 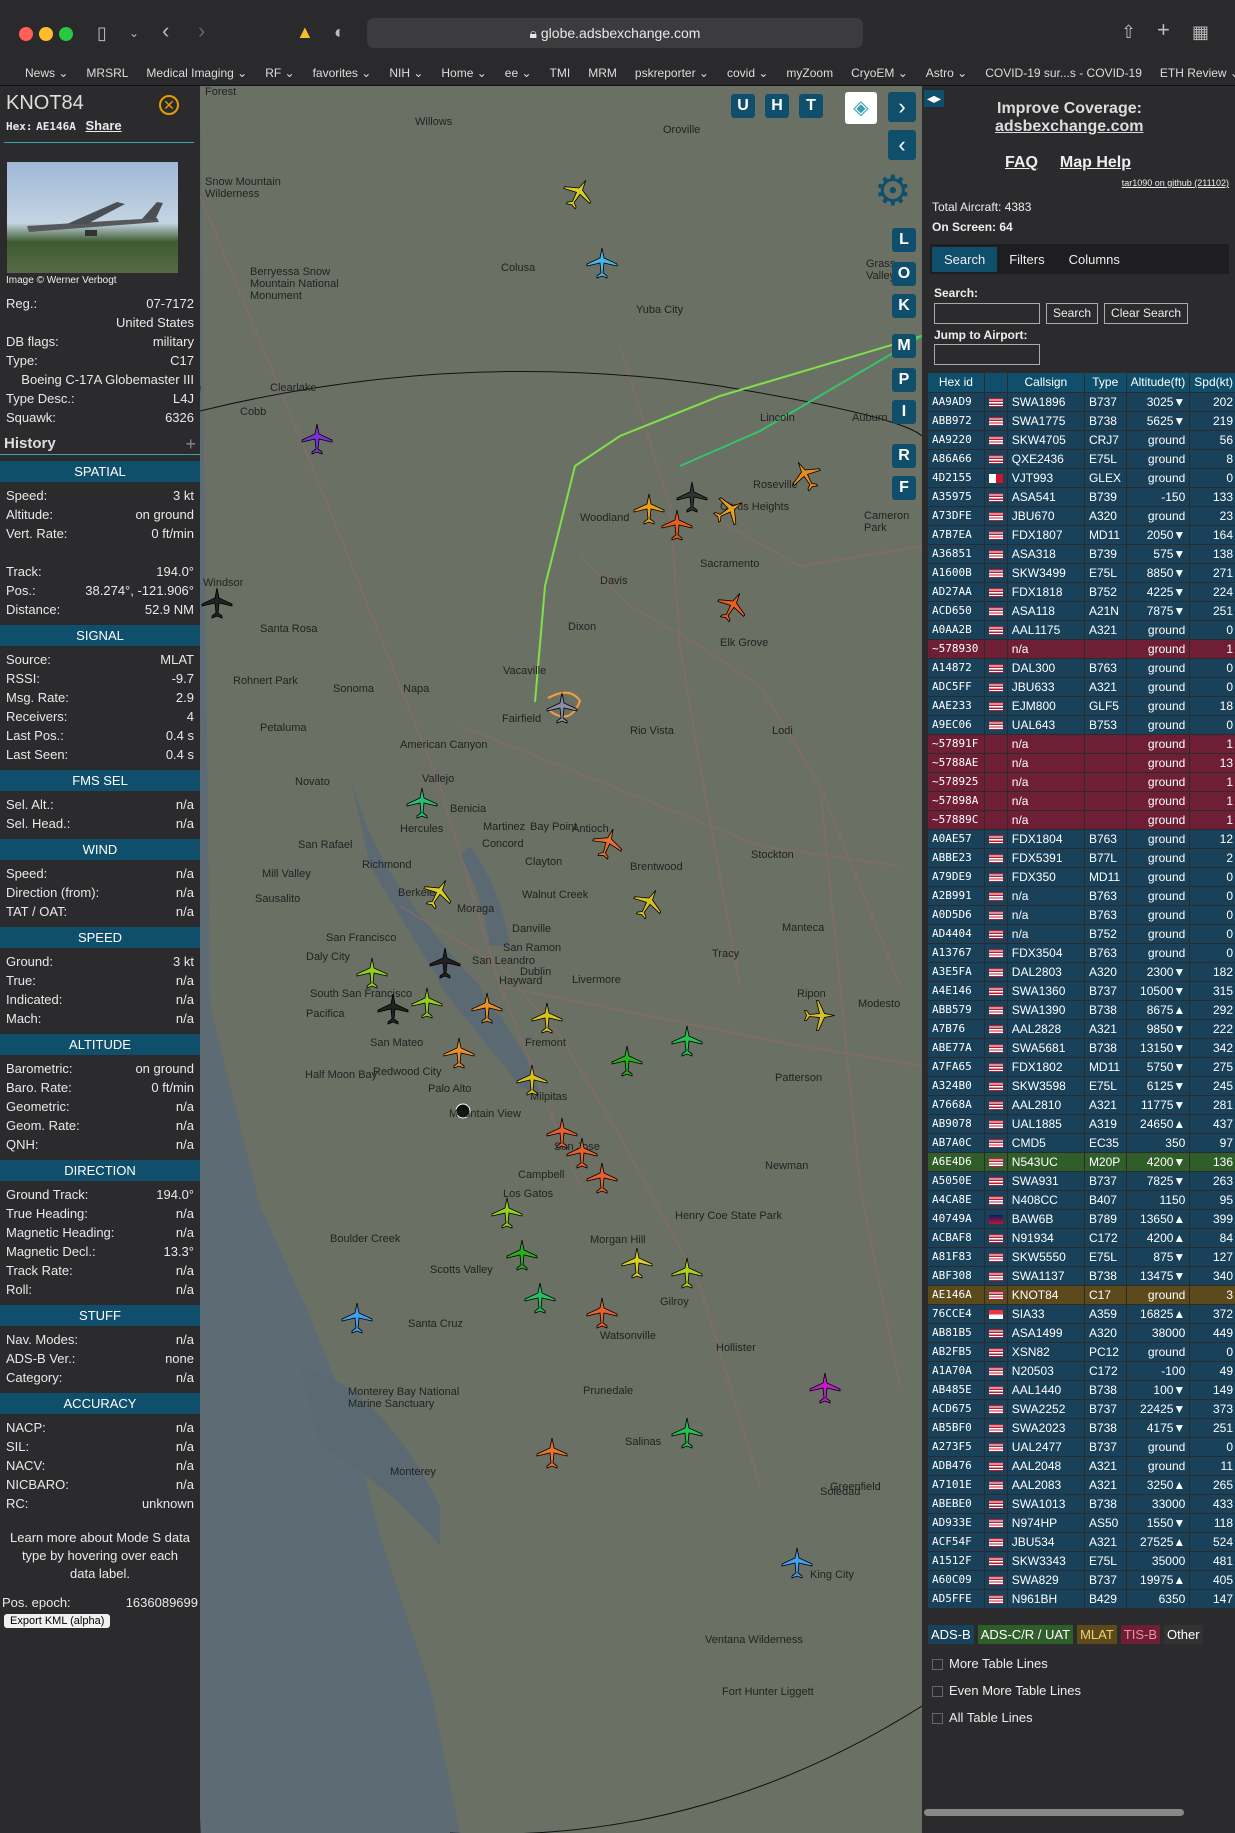 What do you see at coordinates (1081, 1599) in the screenshot?
I see `table-row: AD5FFE N961BH B429 6350 147` at bounding box center [1081, 1599].